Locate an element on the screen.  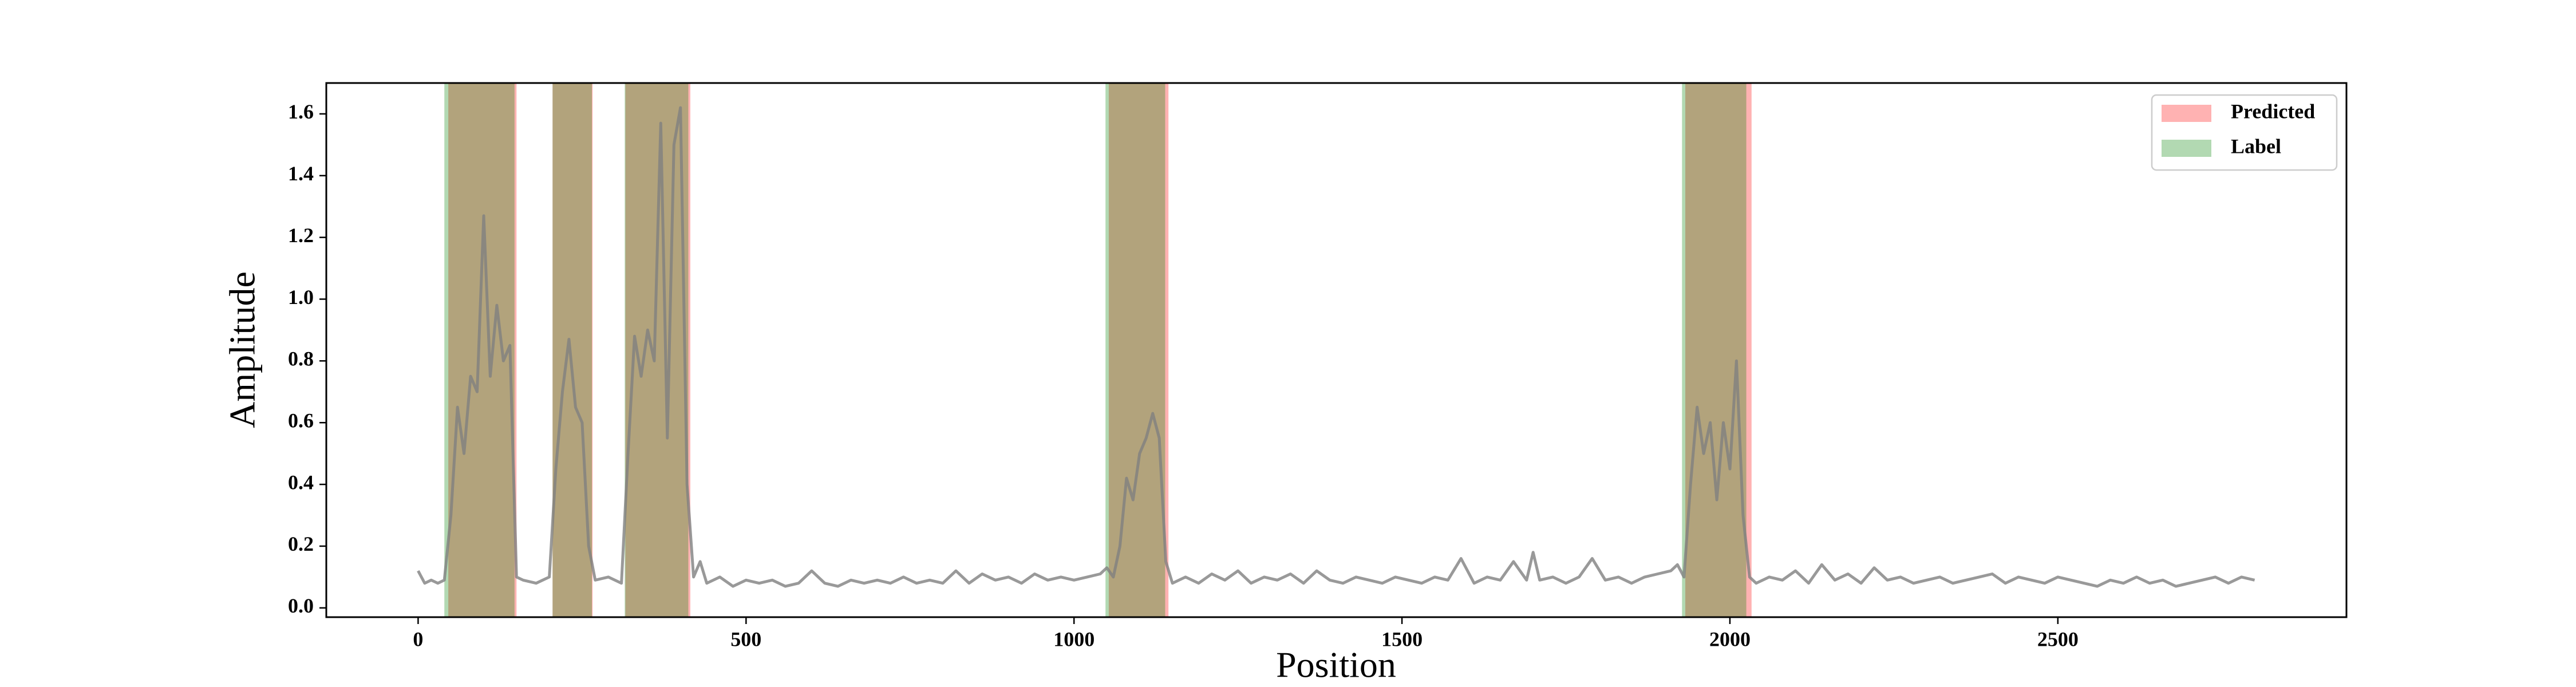
x-axis-label: Position is located at coordinates (1336, 665).